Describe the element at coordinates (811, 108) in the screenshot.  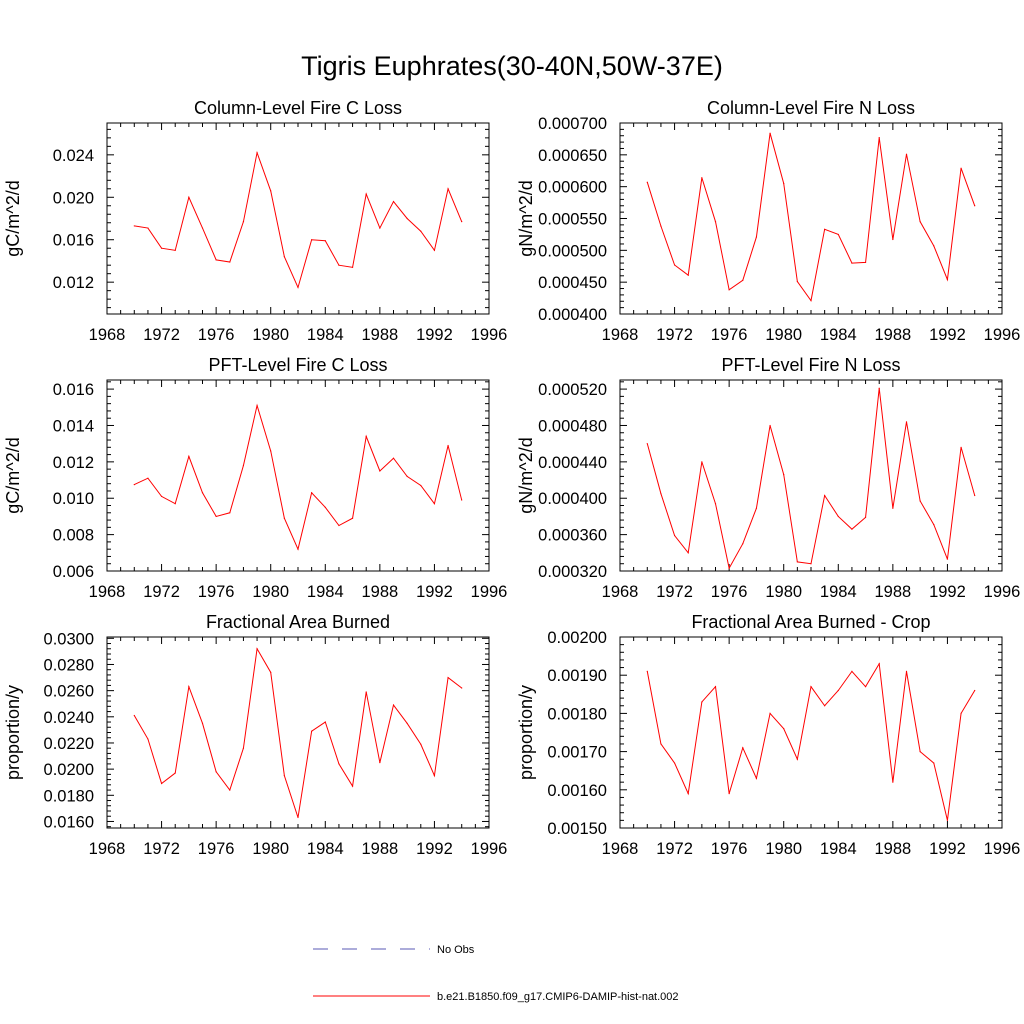
I see `panel-title: Column-Level Fire N Loss` at that location.